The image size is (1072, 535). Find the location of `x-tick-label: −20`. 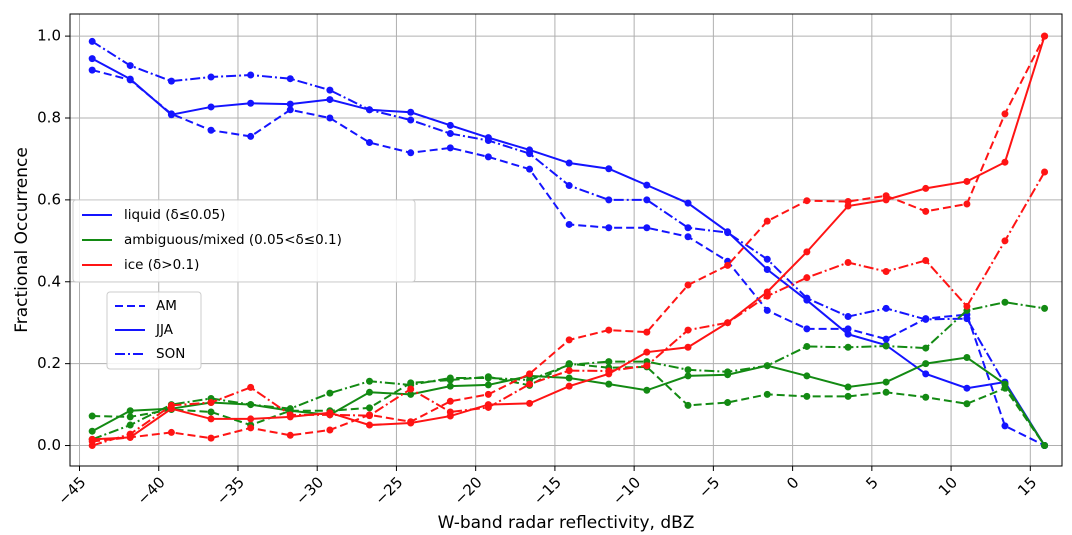

x-tick-label: −20 is located at coordinates (468, 490).